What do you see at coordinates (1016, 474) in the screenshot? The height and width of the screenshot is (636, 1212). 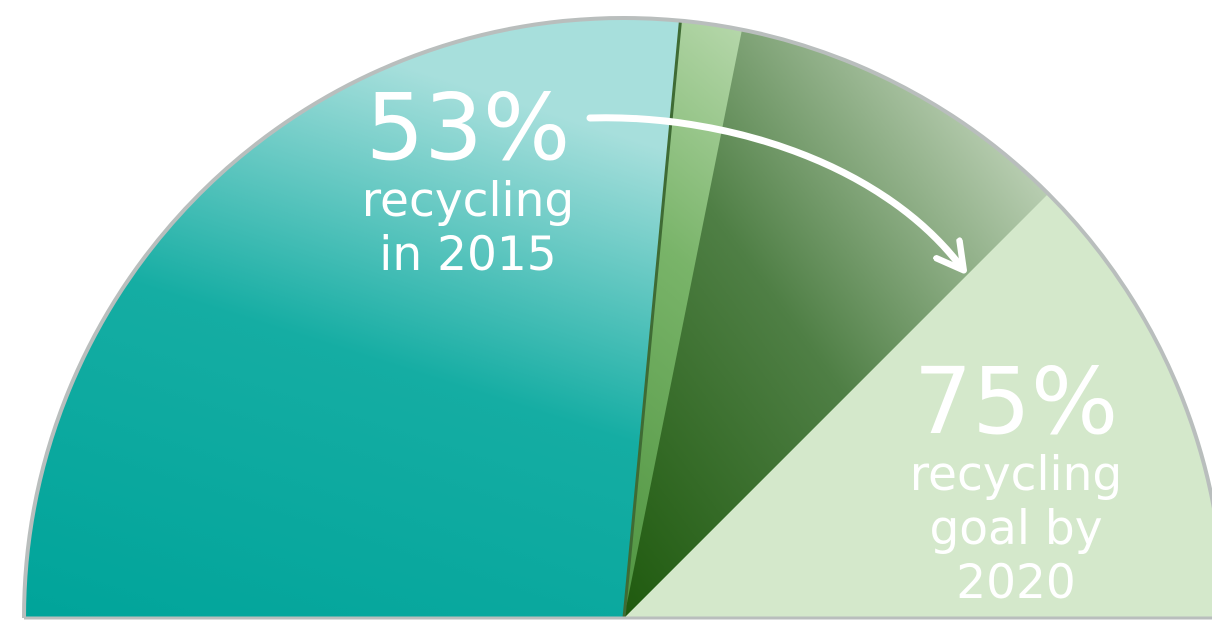 I see `goal-label-line-1: recycling` at bounding box center [1016, 474].